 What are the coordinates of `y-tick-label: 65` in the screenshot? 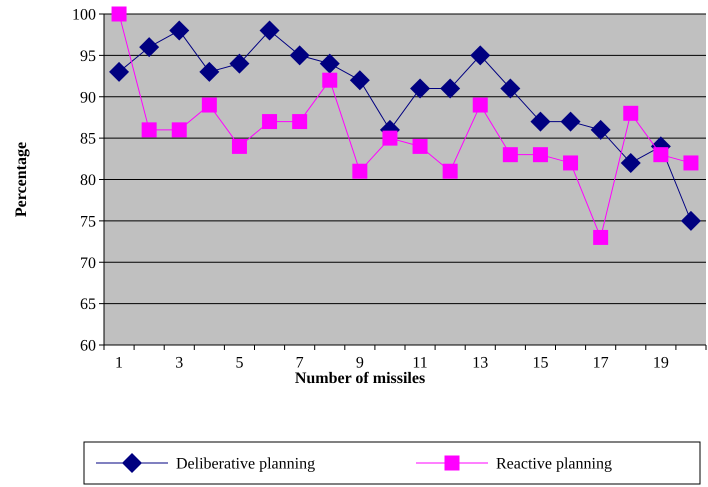 It's located at (88, 305).